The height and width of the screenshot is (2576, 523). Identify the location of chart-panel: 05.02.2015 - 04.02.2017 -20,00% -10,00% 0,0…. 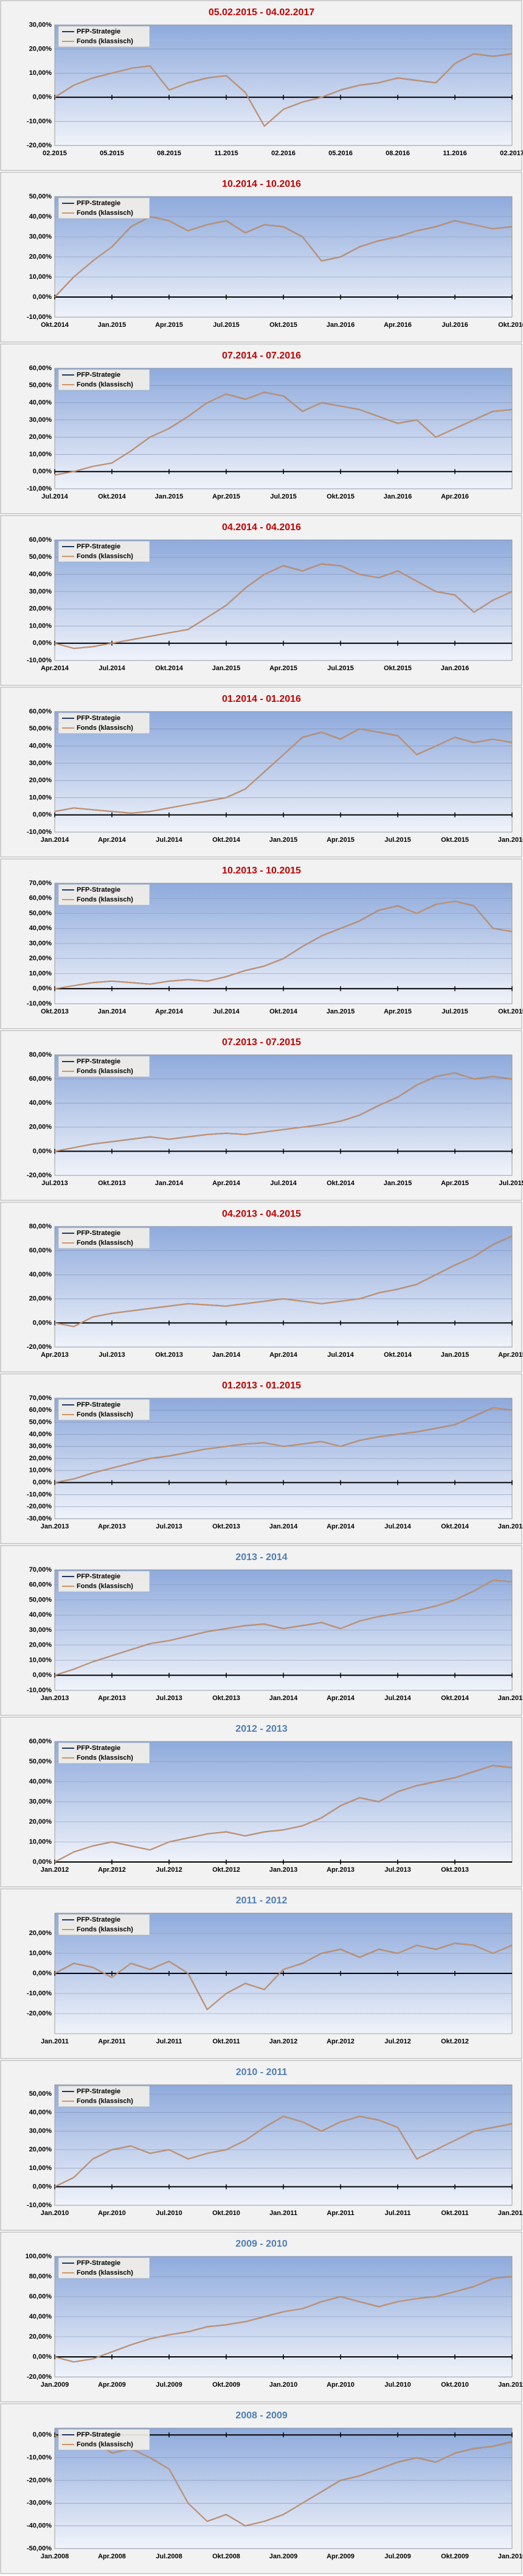
(261, 86).